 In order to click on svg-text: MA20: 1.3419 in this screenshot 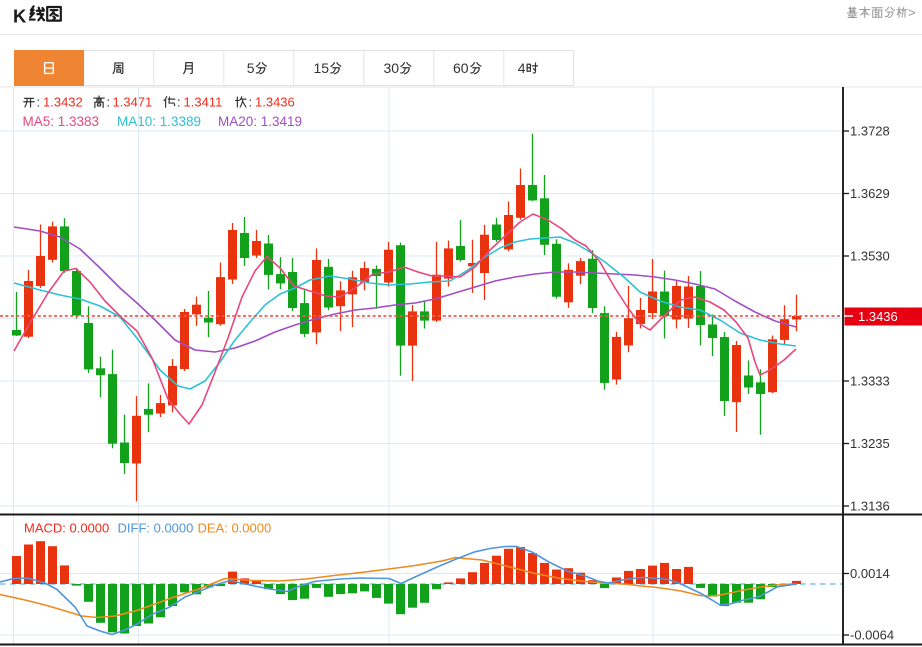, I will do `click(260, 121)`.